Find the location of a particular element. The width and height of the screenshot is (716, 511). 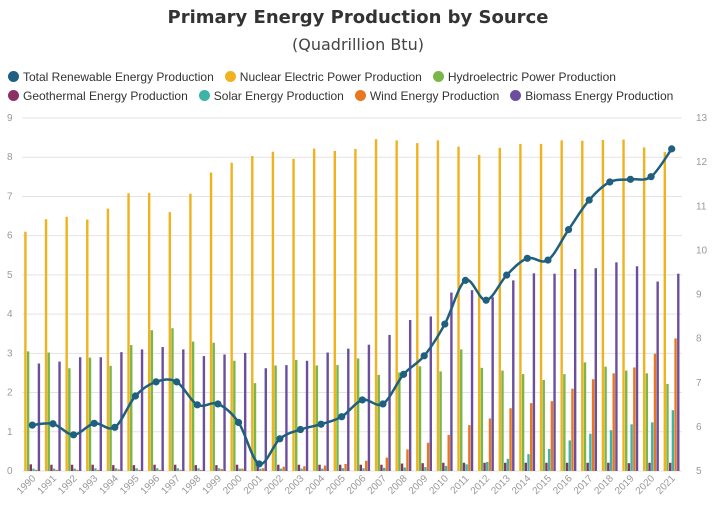

y-right-tick-label: 7 is located at coordinates (699, 383).